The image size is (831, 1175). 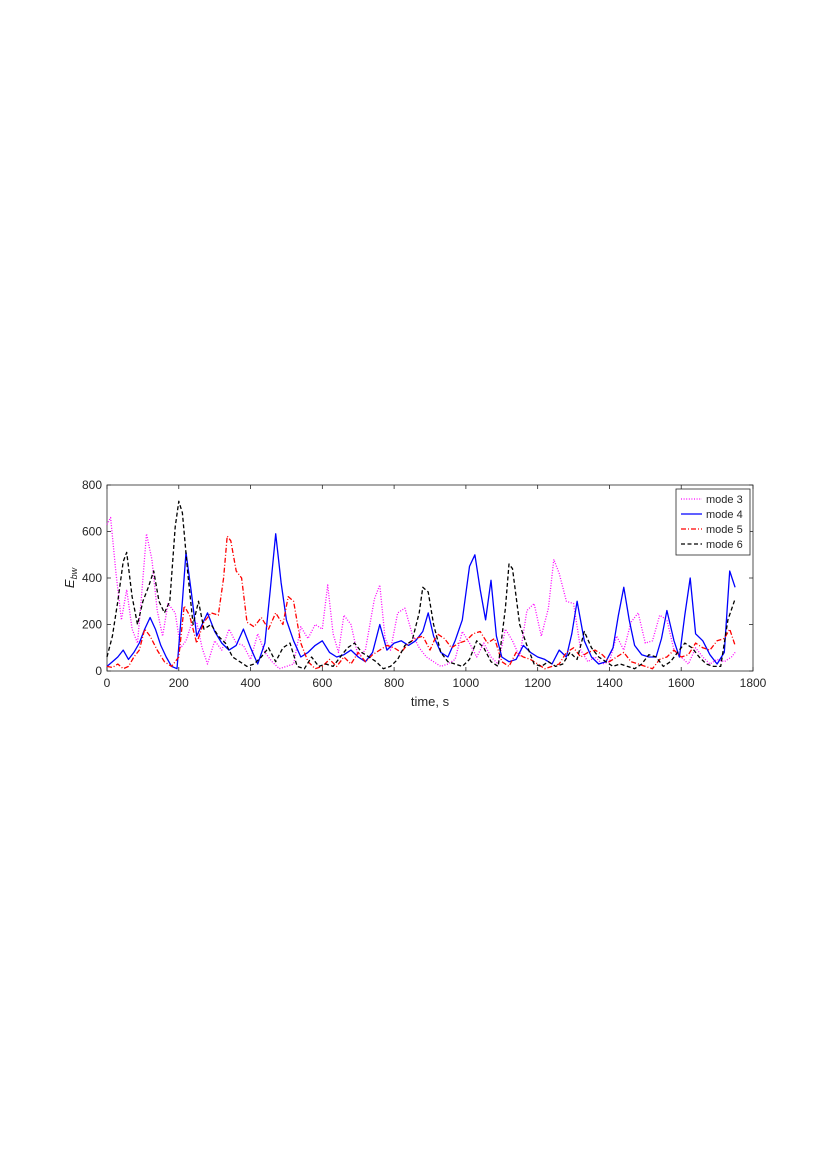 I want to click on y-tick-label: 400, so click(x=92, y=578).